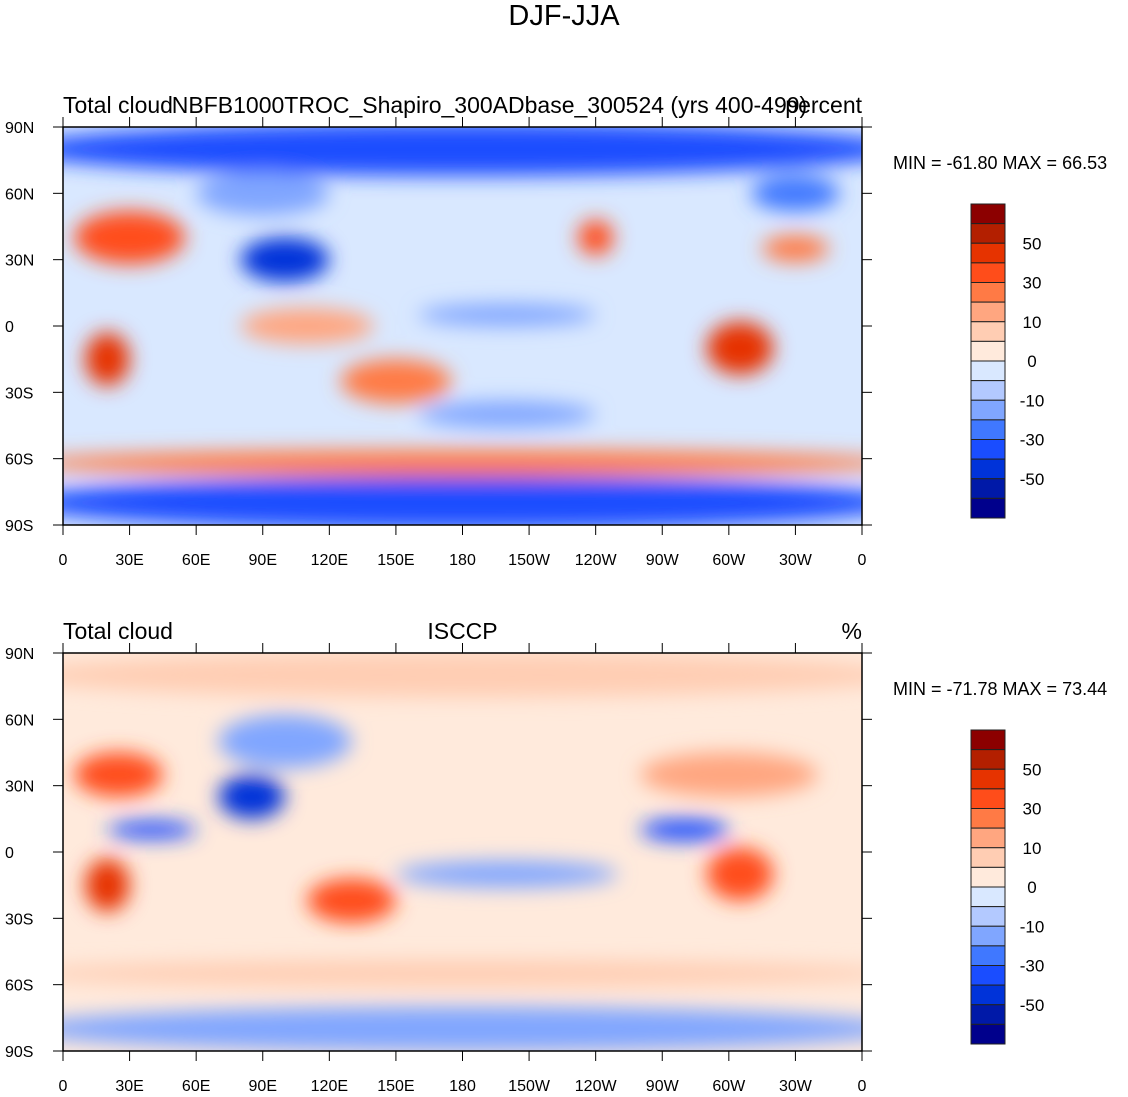  What do you see at coordinates (564, 16) in the screenshot?
I see `figure-title: DJF-JJA` at bounding box center [564, 16].